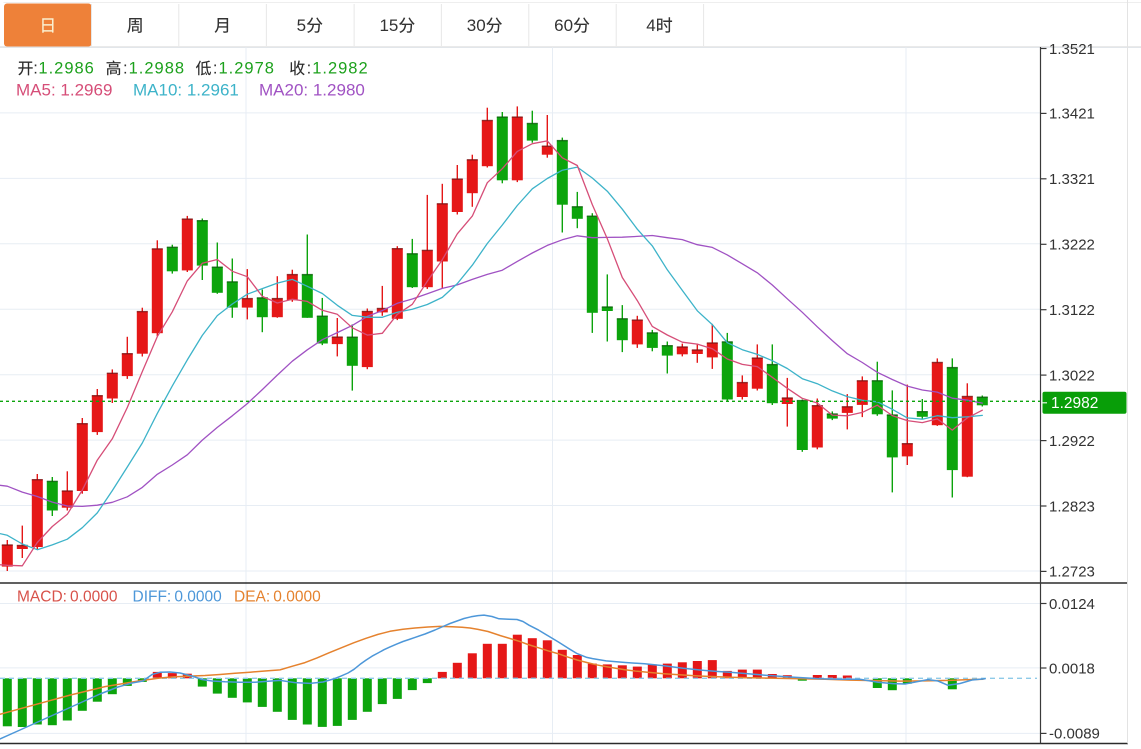 This screenshot has height=749, width=1141. What do you see at coordinates (1072, 179) in the screenshot?
I see `svg-text: 1.3321` at bounding box center [1072, 179].